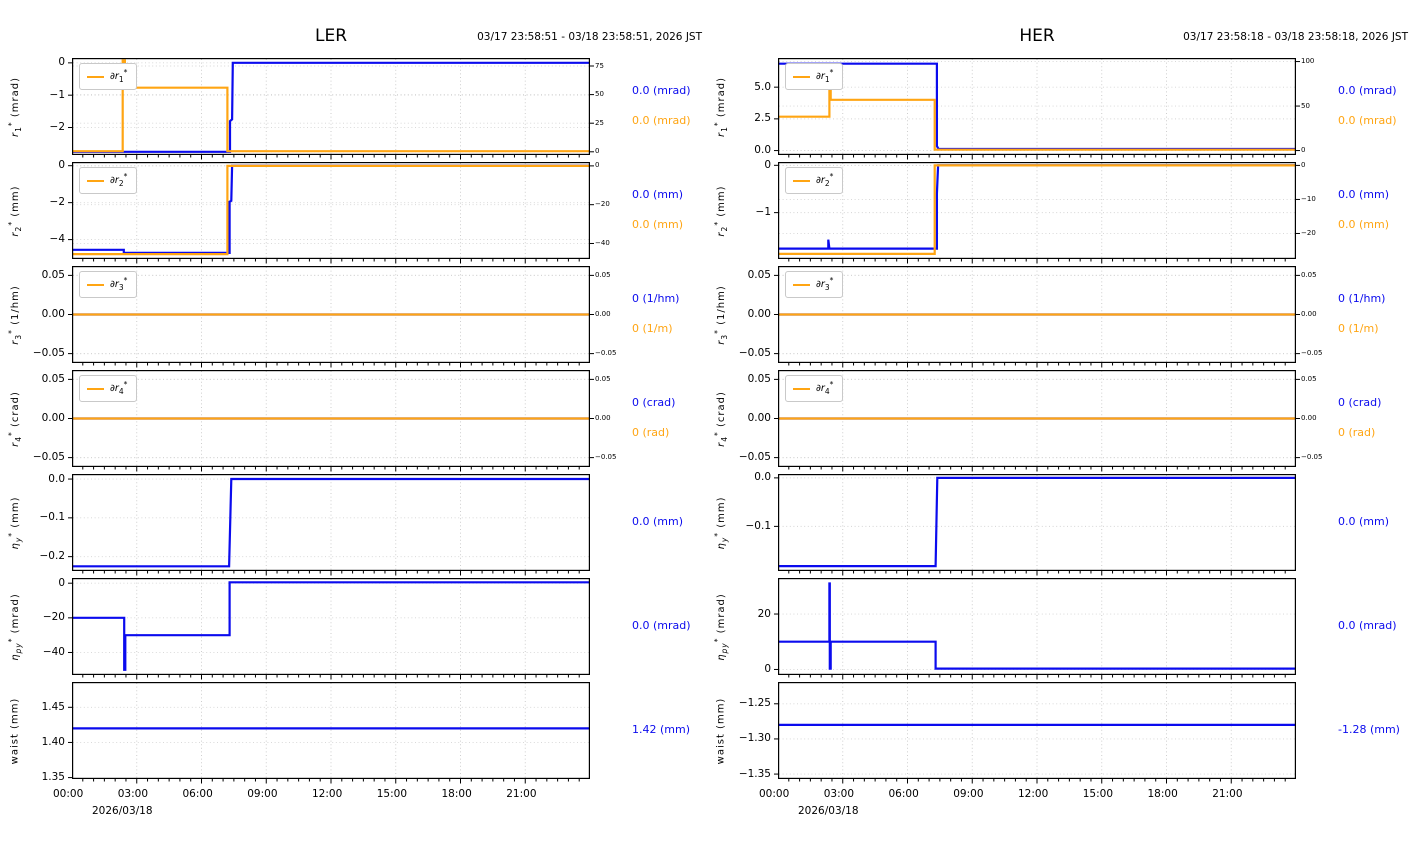  What do you see at coordinates (1308, 61) in the screenshot?
I see `right-tick-label: 100` at bounding box center [1308, 61].